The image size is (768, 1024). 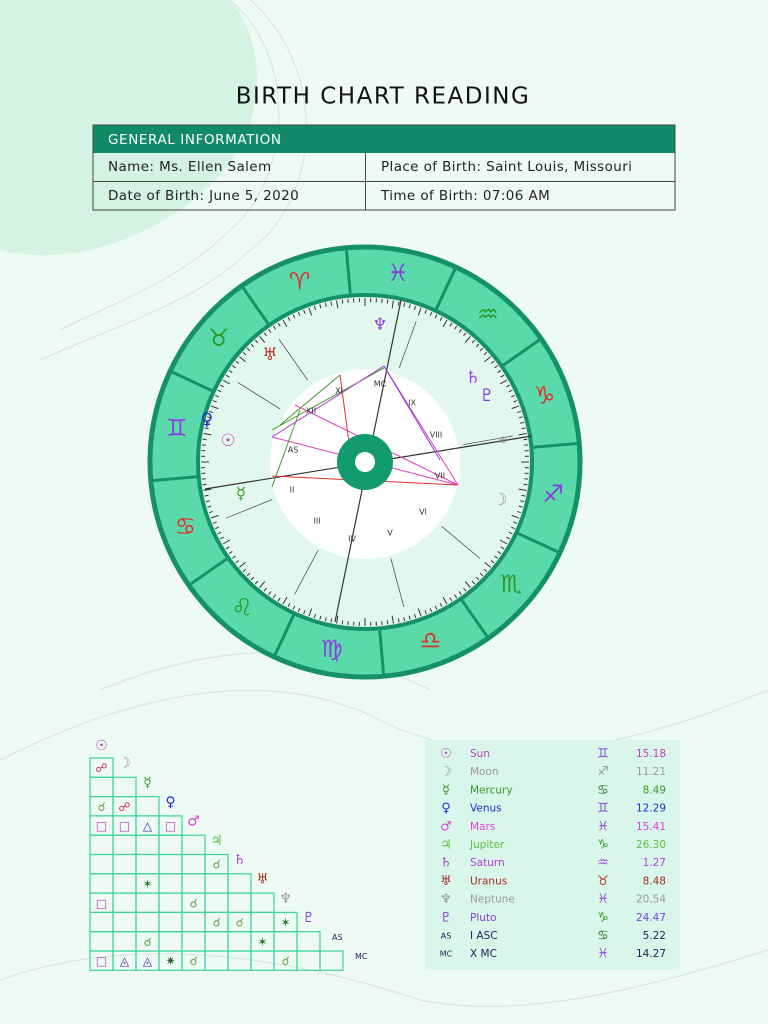 I want to click on info-table-borders, so click(x=384, y=167).